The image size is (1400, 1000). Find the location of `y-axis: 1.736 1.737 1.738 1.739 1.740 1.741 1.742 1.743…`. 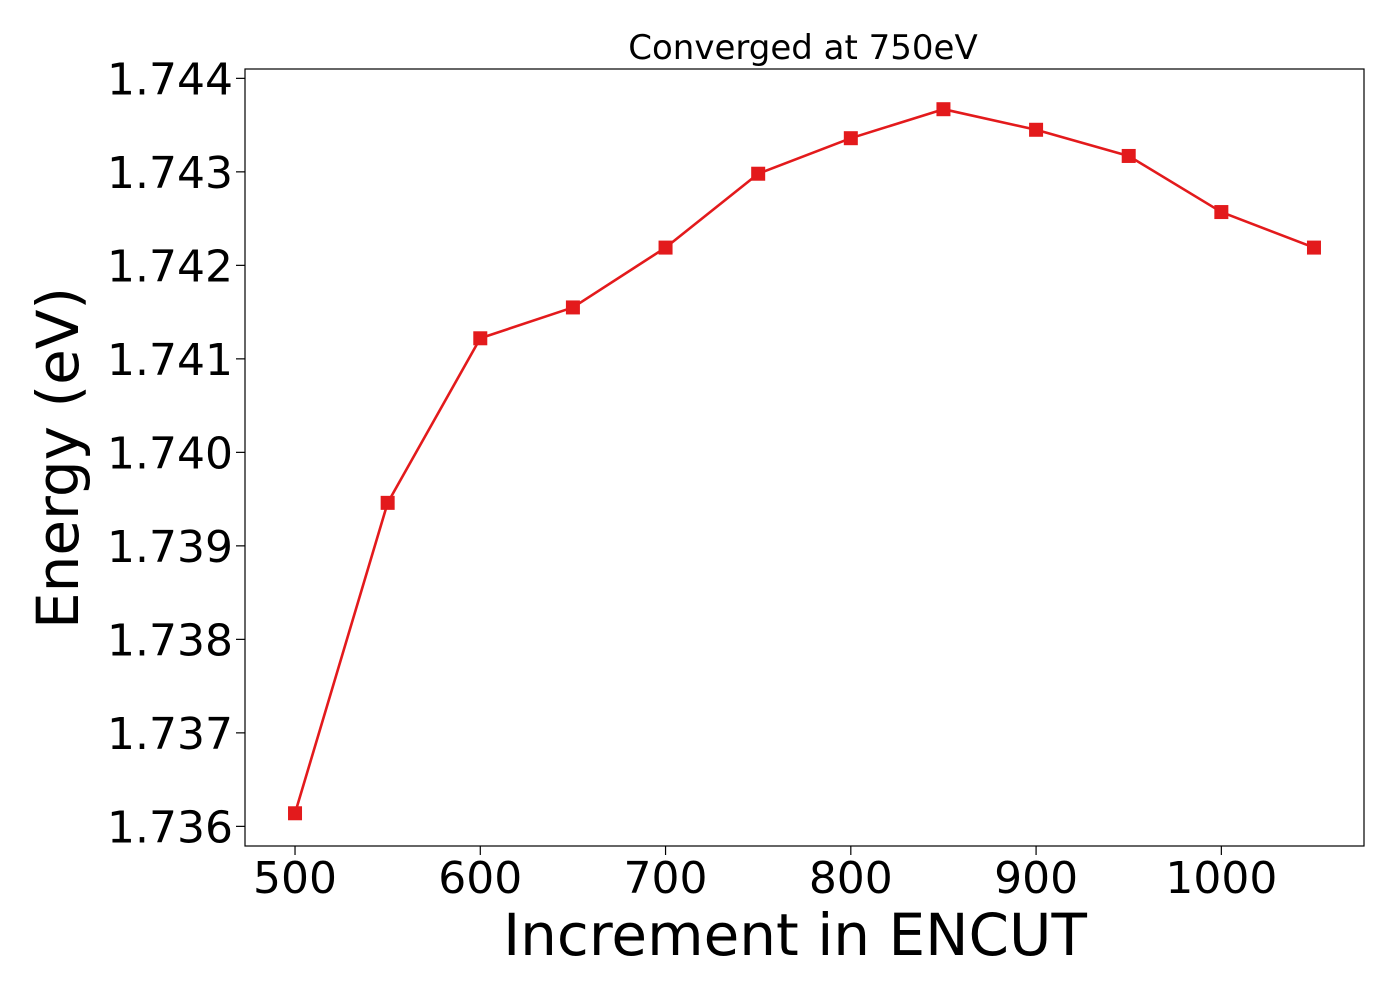

y-axis: 1.736 1.737 1.738 1.739 1.740 1.741 1.742 1.743… is located at coordinates (176, 453).